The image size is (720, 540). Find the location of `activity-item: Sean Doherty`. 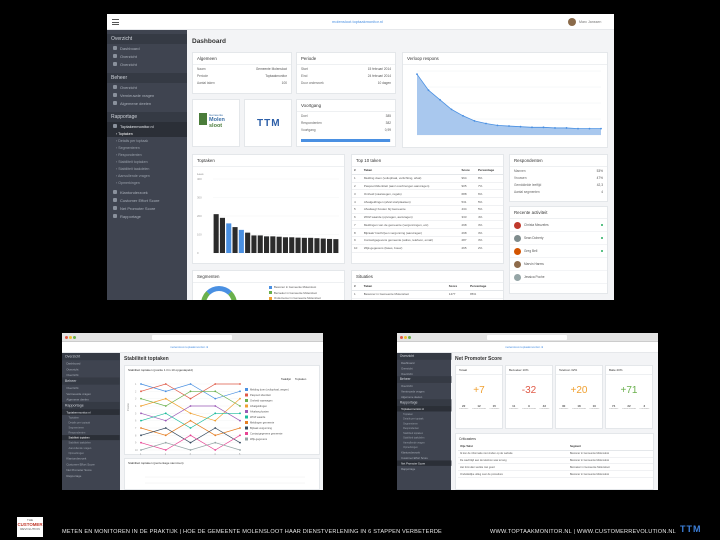

activity-item: Sean Doherty is located at coordinates (558, 238).